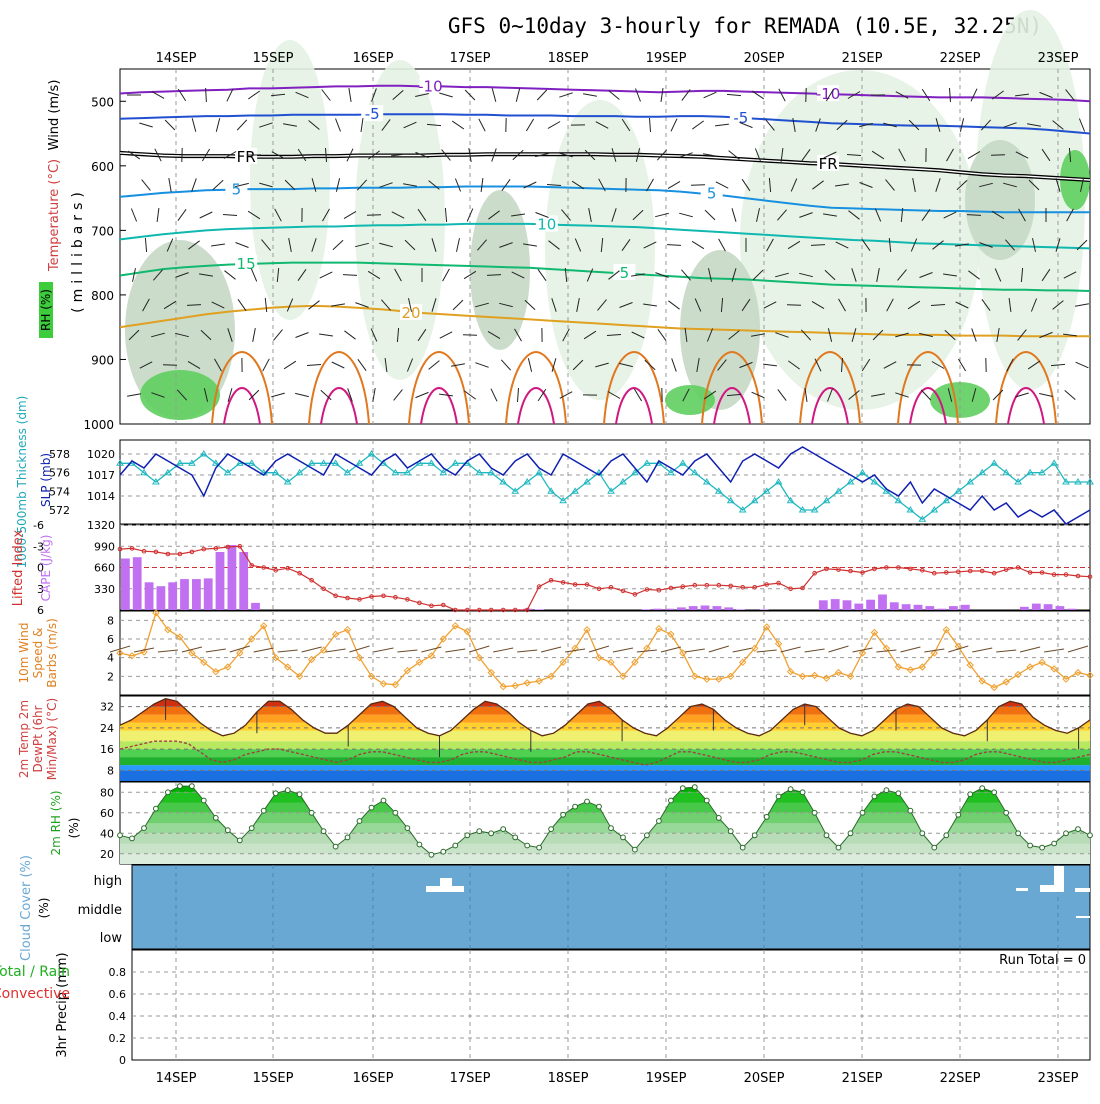 This screenshot has height=1104, width=1100. What do you see at coordinates (122, 1060) in the screenshot?
I see `precip-ytick-0: 0` at bounding box center [122, 1060].